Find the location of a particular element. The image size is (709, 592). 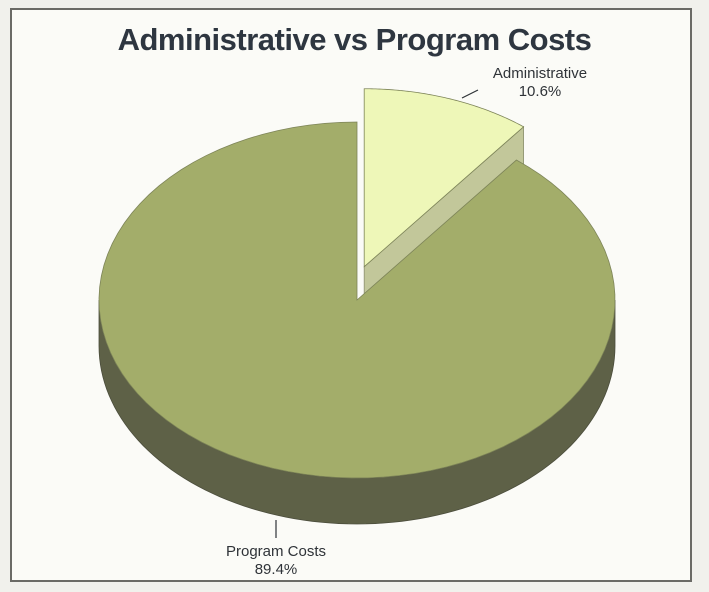

slice-label-name: Administrative is located at coordinates (540, 73).